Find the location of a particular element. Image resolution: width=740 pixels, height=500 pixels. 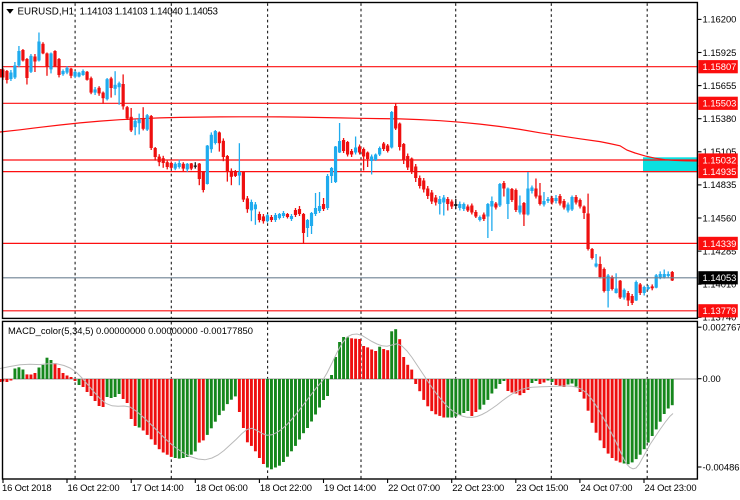

svg-text:1.14103 1.14103 1.14040 1.1405: 1.14103 1.14103 1.14040 1.14053 is located at coordinates (149, 12).